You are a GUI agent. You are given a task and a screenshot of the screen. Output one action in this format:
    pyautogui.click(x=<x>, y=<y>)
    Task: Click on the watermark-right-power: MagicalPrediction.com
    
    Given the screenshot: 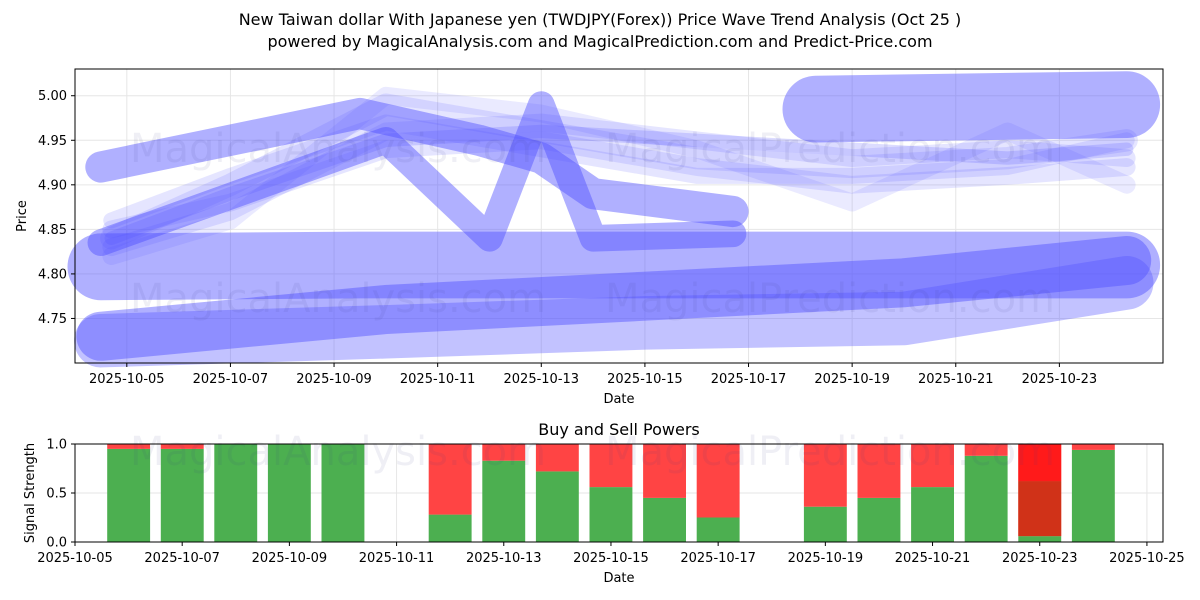 What is the action you would take?
    pyautogui.click(x=830, y=452)
    